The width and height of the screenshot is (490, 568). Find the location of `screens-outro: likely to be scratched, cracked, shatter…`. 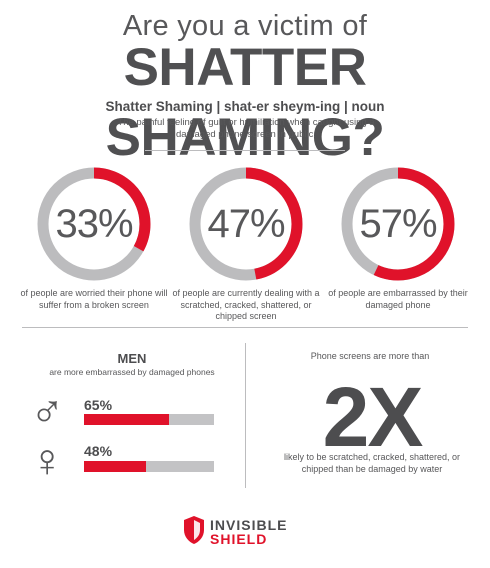

screens-outro: likely to be scratched, cracked, shatter… is located at coordinates (372, 463).